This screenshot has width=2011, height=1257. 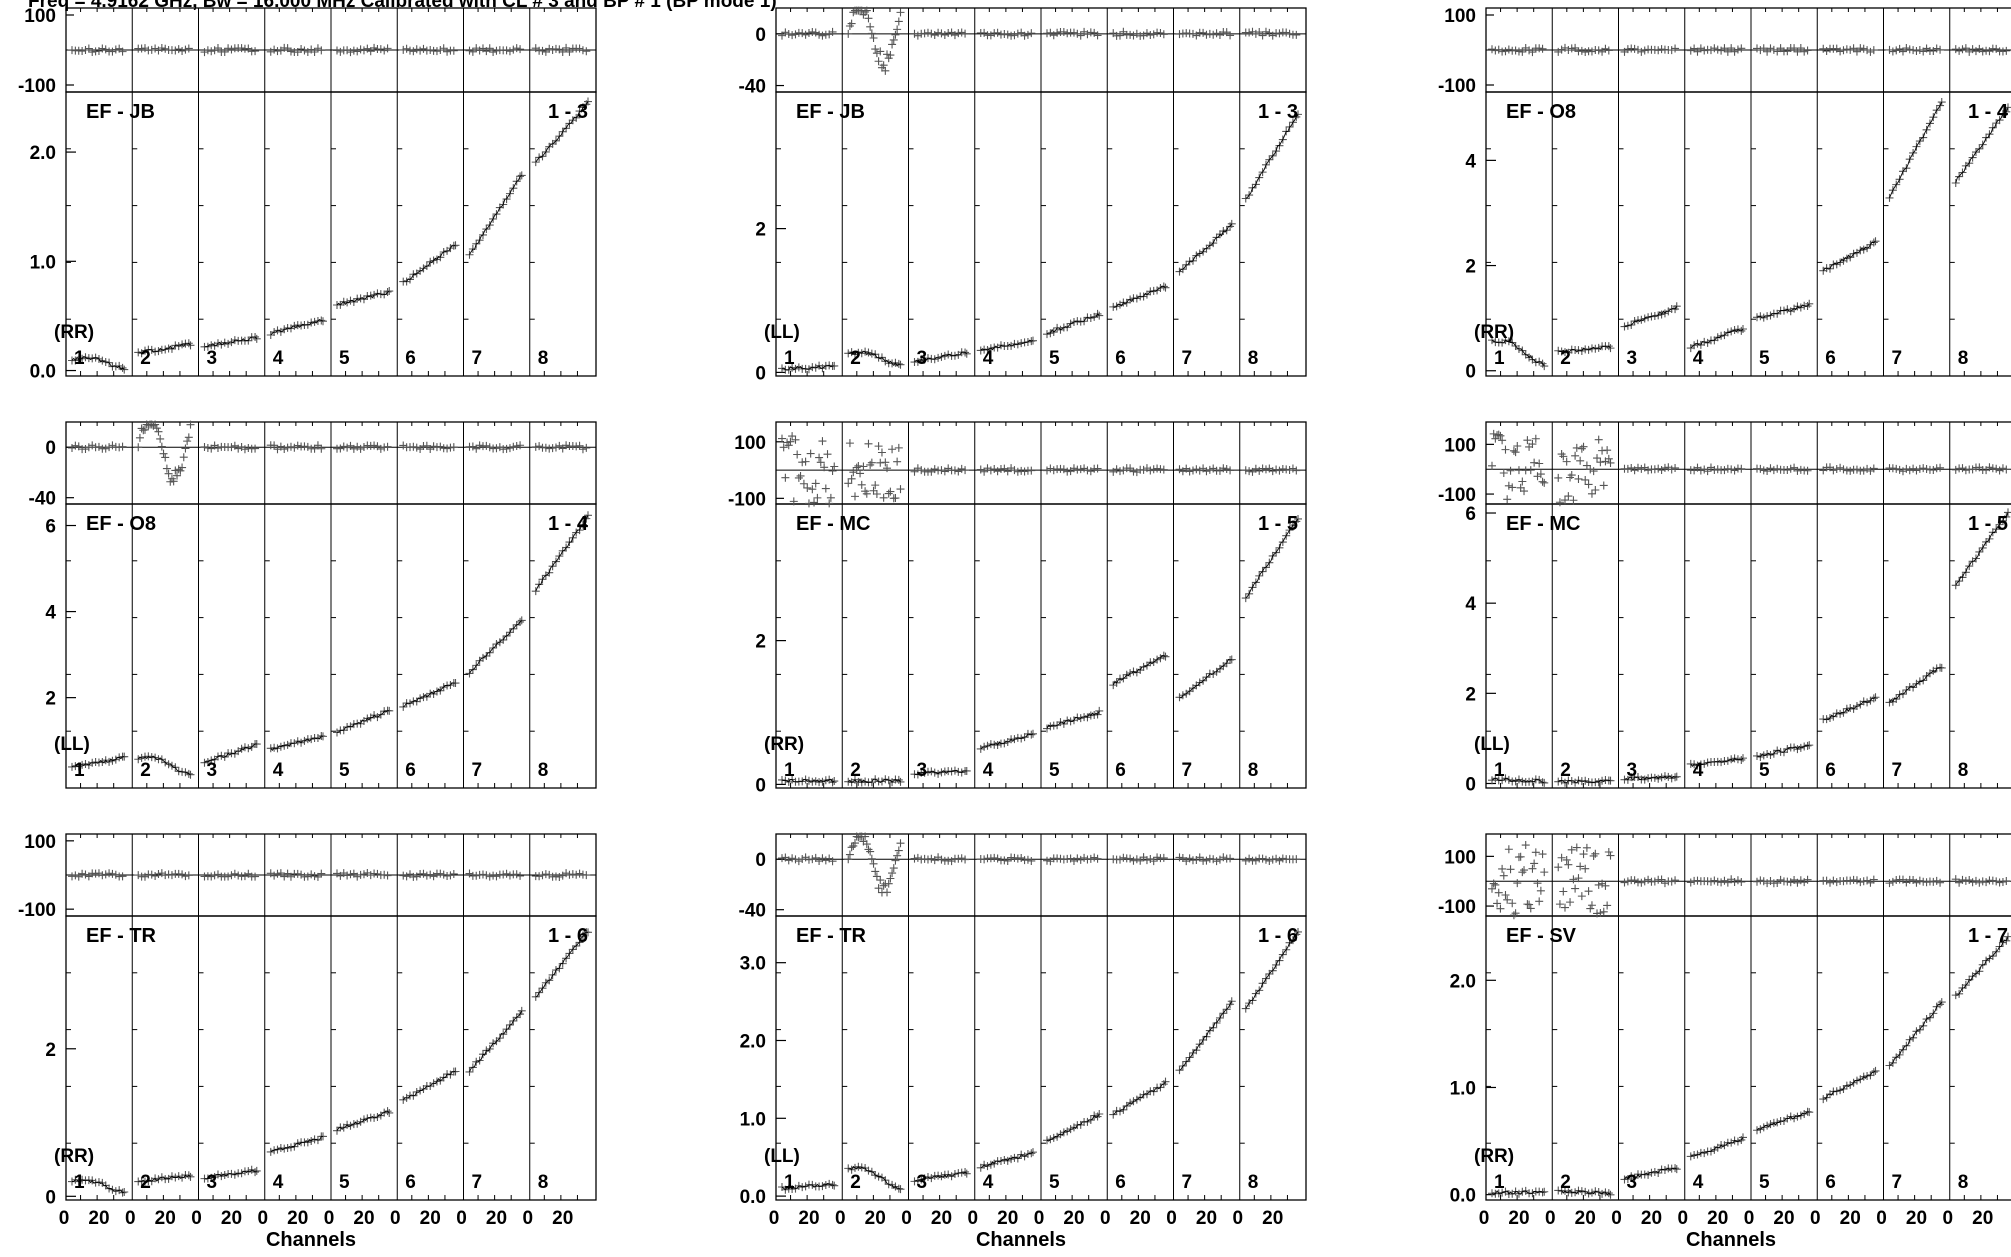 I want to click on phase-frame, so click(x=1748, y=463).